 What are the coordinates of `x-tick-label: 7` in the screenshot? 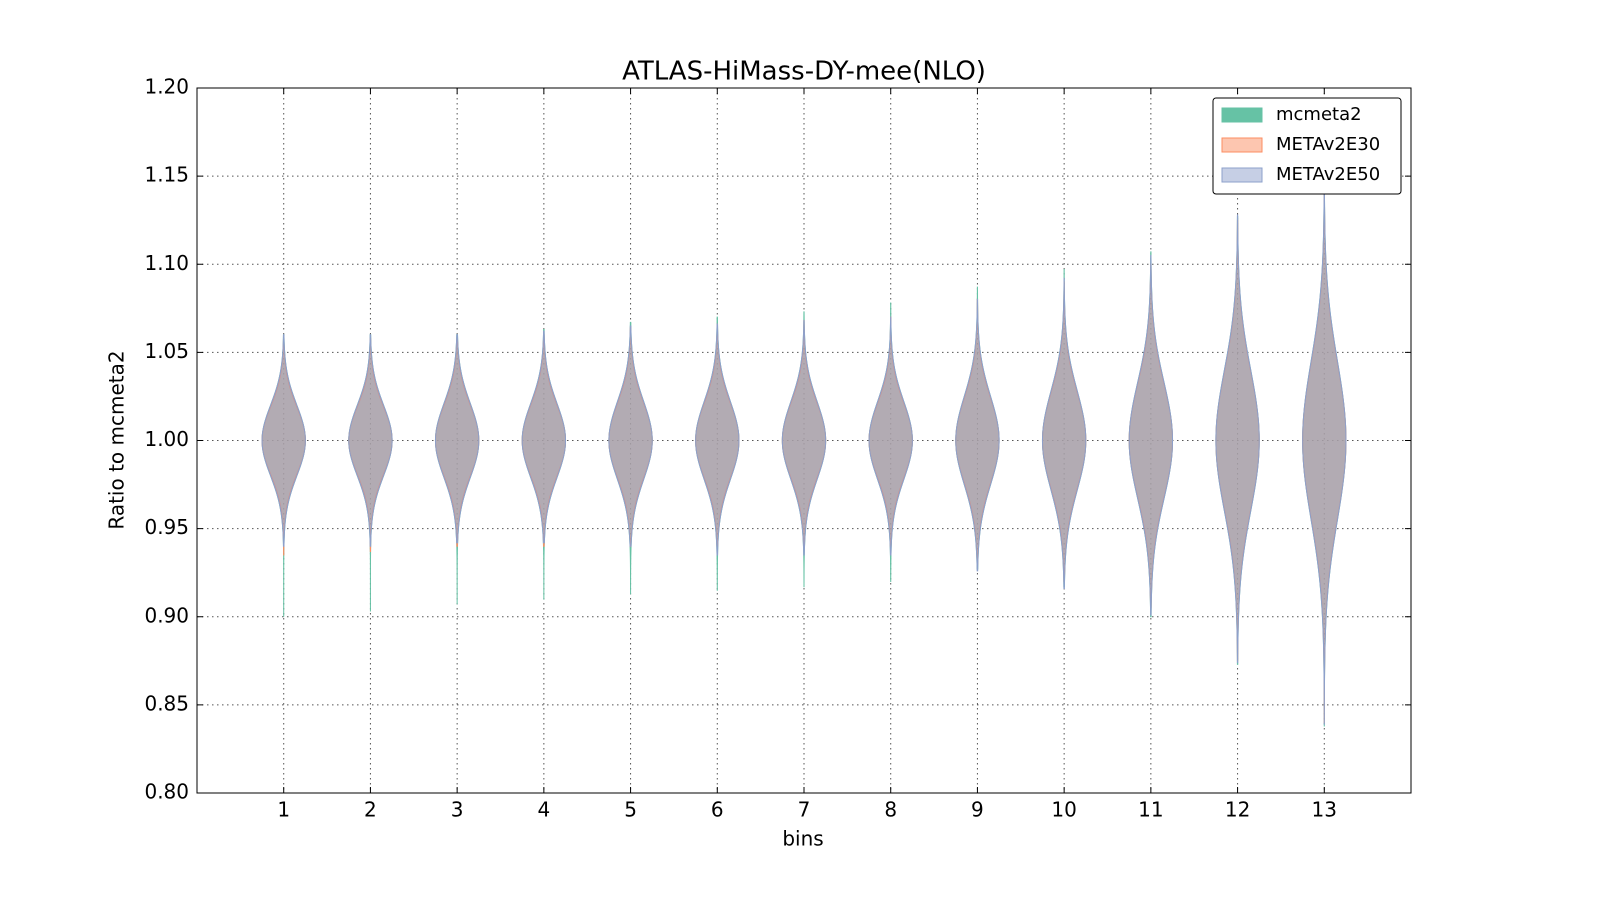 It's located at (804, 810).